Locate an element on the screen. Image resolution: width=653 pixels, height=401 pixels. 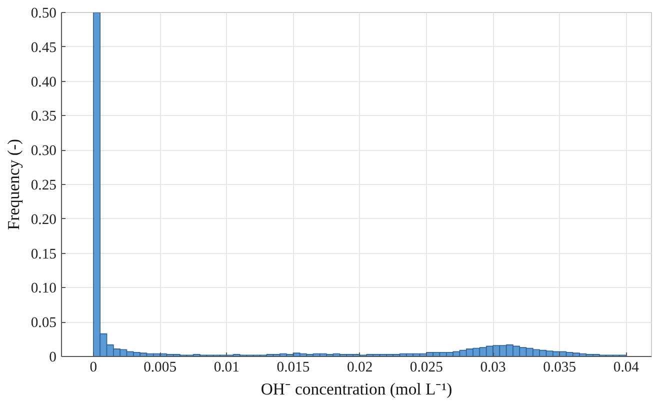
x-tick-label: 0.035 is located at coordinates (559, 368).